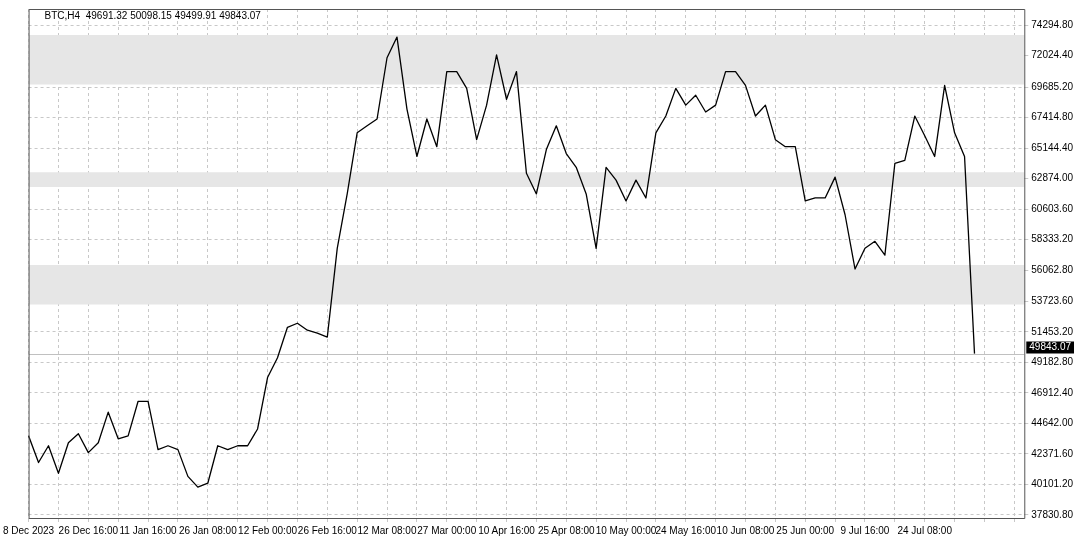 This screenshot has height=540, width=1080. What do you see at coordinates (1052, 147) in the screenshot?
I see `y-tick-label: 65144.40` at bounding box center [1052, 147].